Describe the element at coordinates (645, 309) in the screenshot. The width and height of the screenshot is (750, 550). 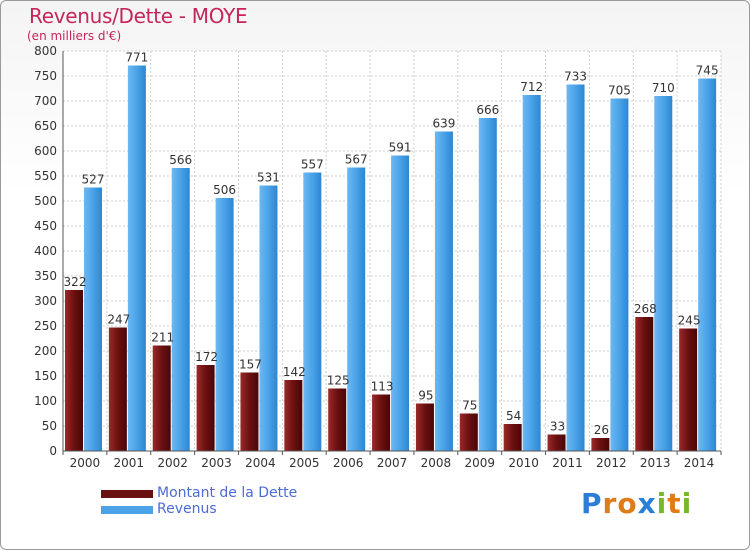
I see `data-label-debt: 268` at that location.